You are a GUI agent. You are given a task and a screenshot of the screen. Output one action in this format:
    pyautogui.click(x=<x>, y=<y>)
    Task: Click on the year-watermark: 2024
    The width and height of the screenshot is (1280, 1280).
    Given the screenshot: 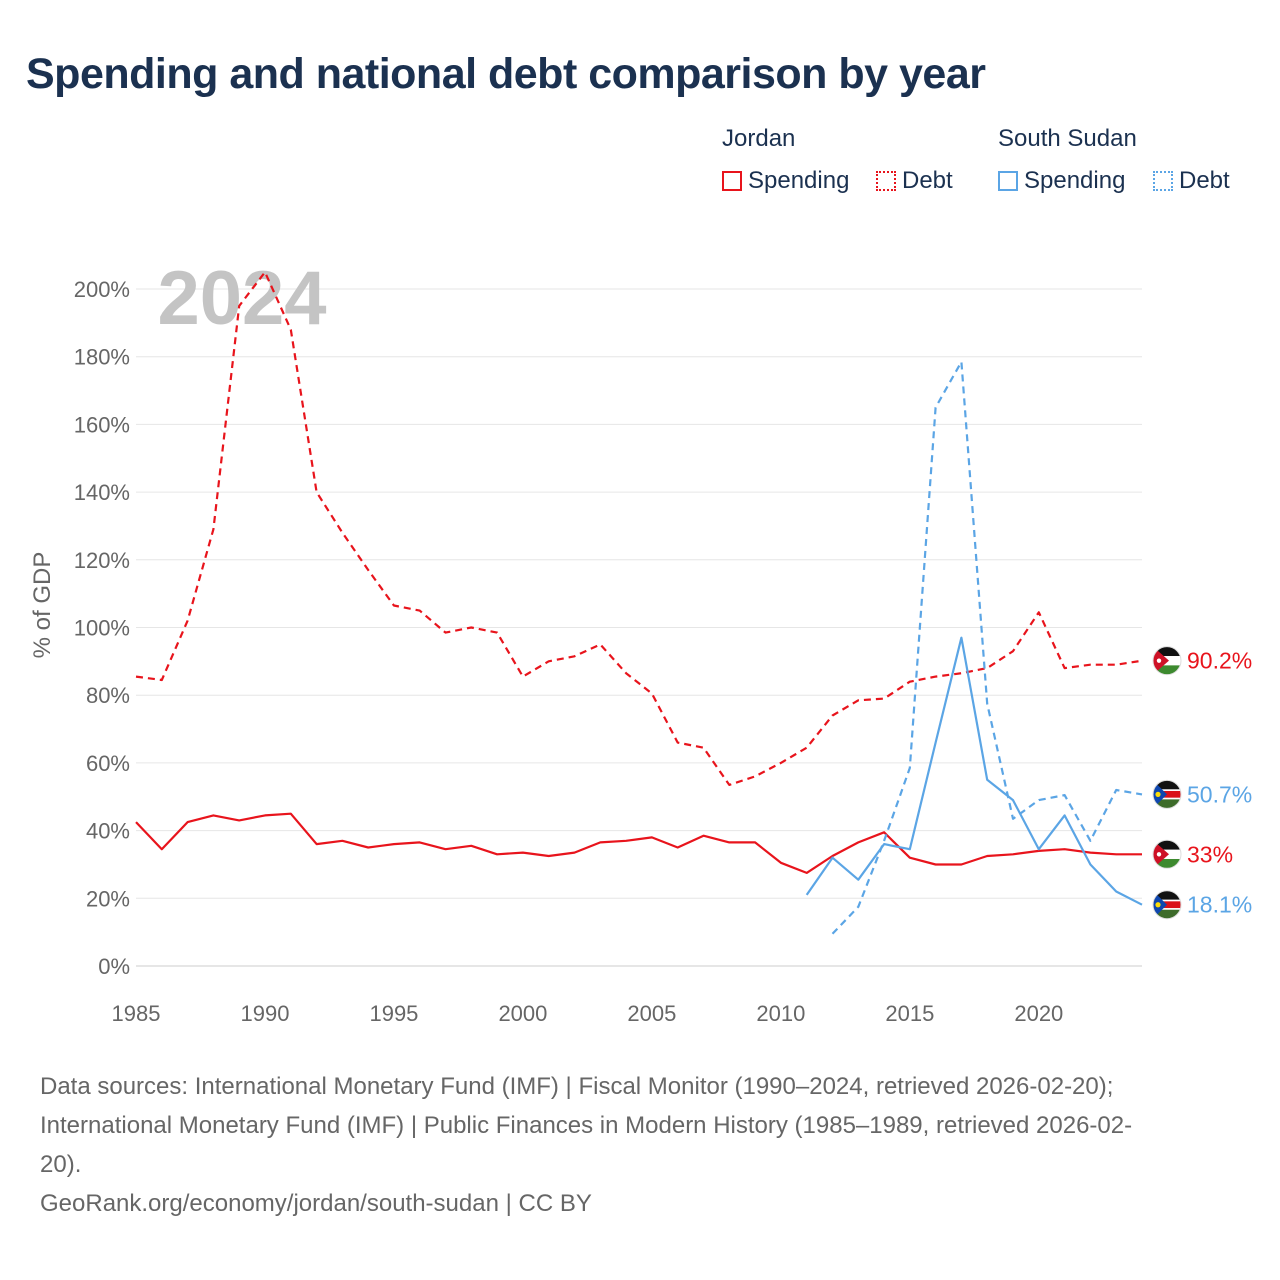 What is the action you would take?
    pyautogui.click(x=241, y=298)
    